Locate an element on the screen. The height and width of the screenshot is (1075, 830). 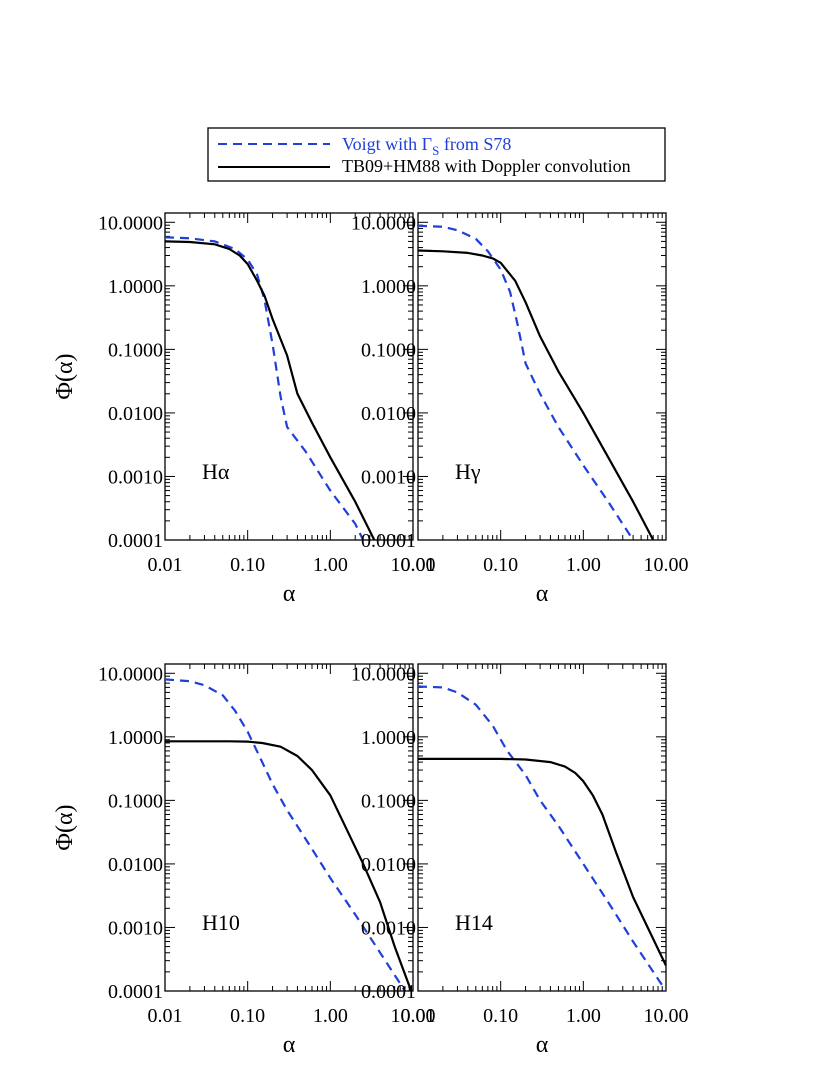
panel-3-label: H10 is located at coordinates (221, 922).